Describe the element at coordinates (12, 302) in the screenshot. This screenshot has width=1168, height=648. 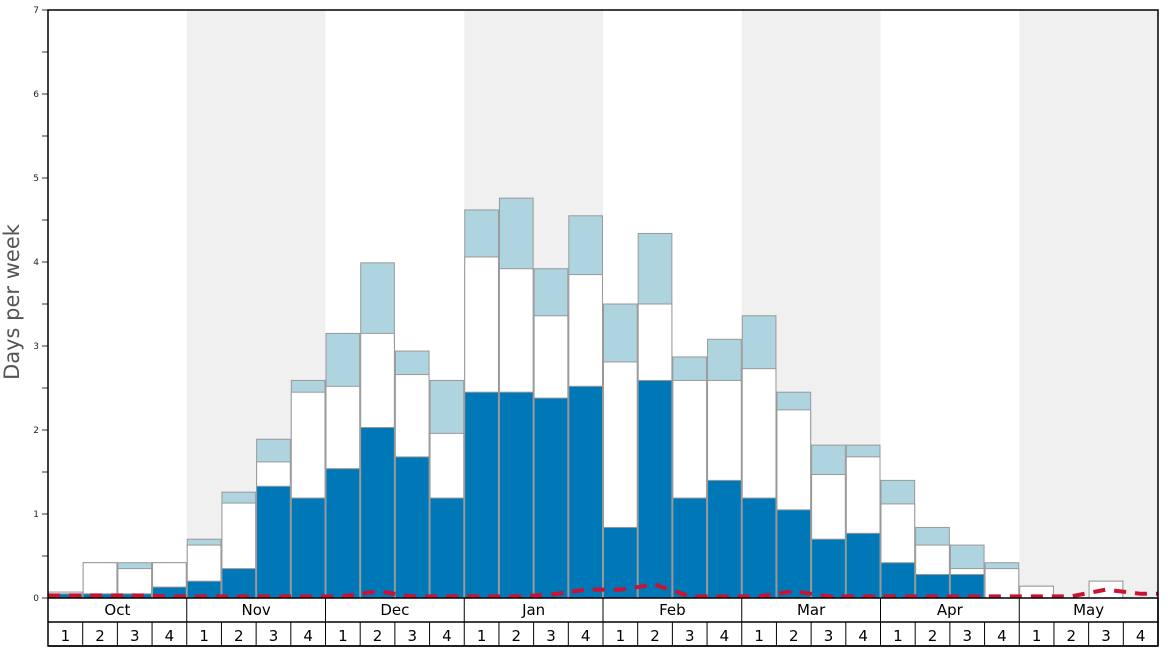
I see `y-axis-label: Days per week` at that location.